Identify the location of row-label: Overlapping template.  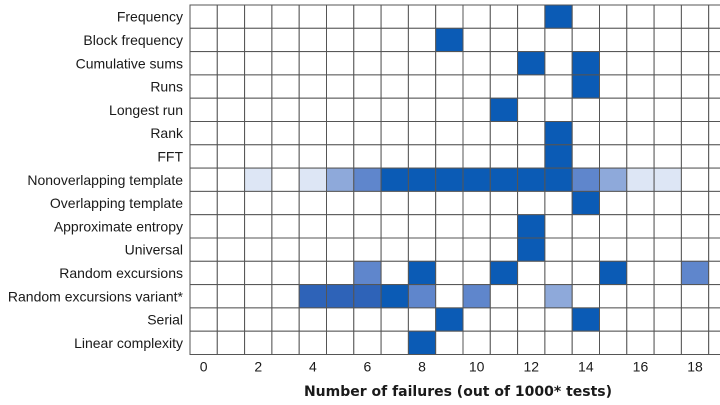
(116, 203).